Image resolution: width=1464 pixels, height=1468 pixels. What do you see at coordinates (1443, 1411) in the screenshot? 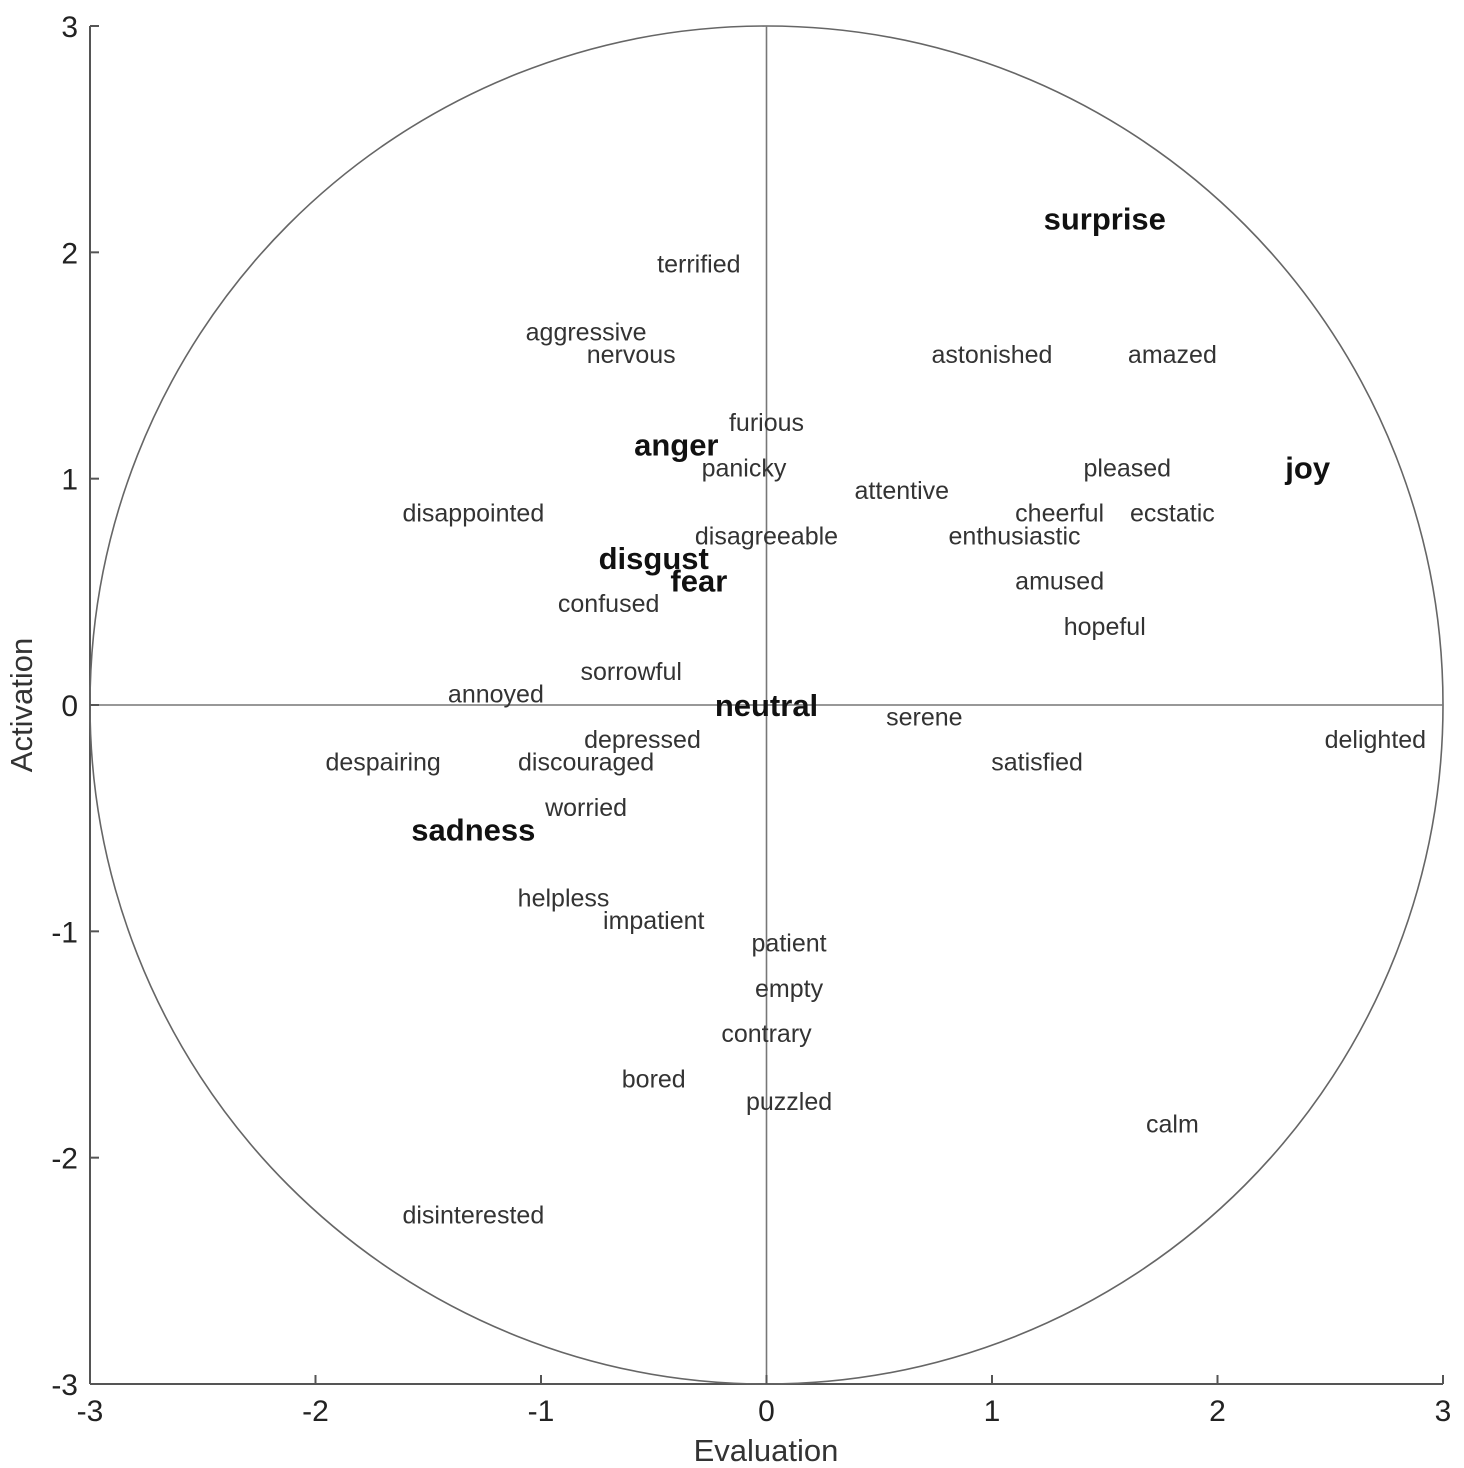
I see `x-tick-label: 3` at bounding box center [1443, 1411].